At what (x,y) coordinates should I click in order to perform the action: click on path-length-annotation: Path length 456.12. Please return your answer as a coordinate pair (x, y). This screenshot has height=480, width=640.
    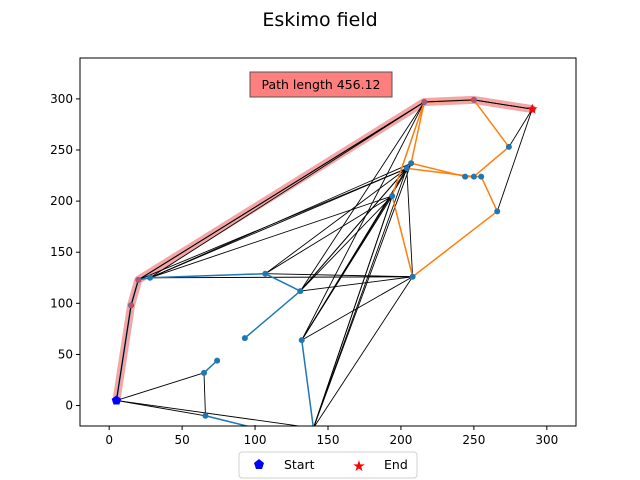
    Looking at the image, I should click on (321, 84).